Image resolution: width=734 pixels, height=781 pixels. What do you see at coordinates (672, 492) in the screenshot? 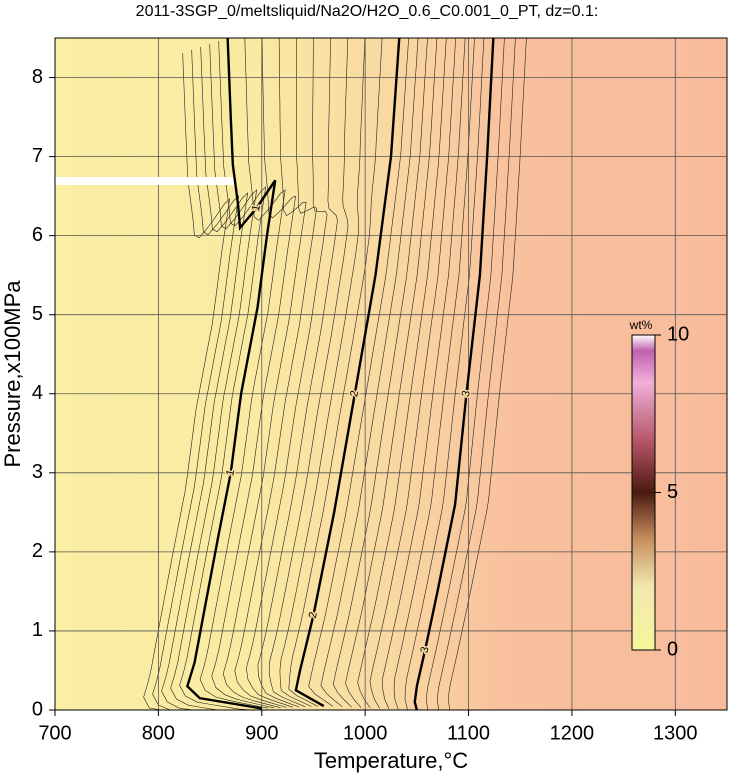
I see `colorbar-tick-label: 5` at bounding box center [672, 492].